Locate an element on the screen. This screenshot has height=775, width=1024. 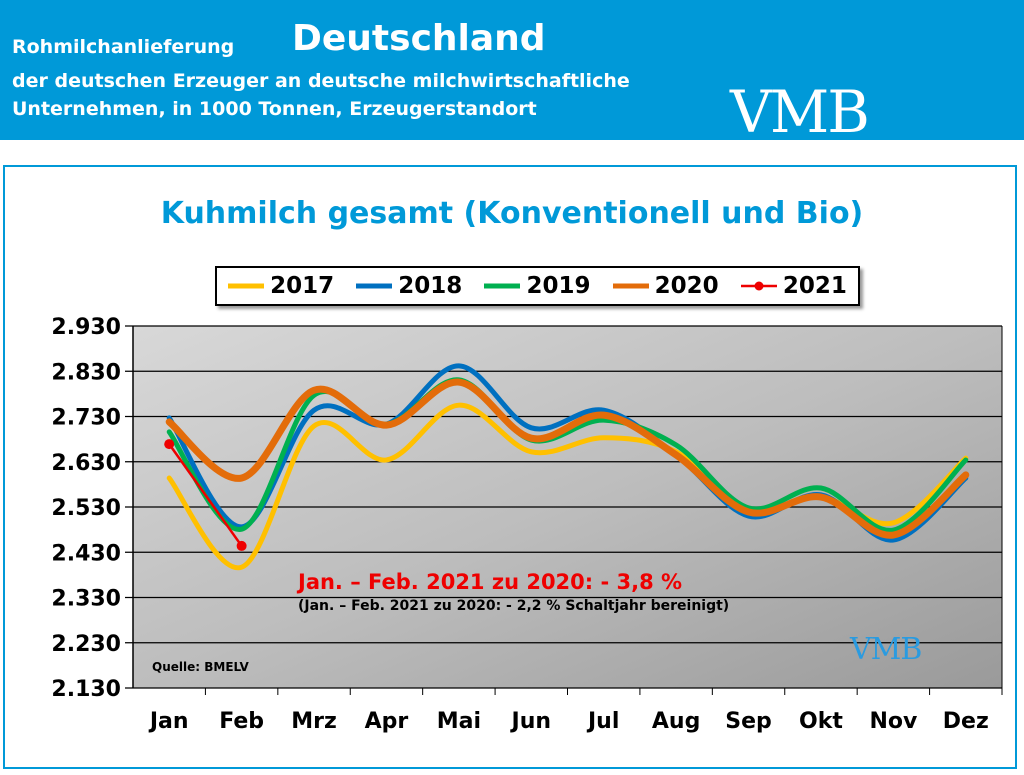
y-tick-label: 2.130 is located at coordinates (86, 689).